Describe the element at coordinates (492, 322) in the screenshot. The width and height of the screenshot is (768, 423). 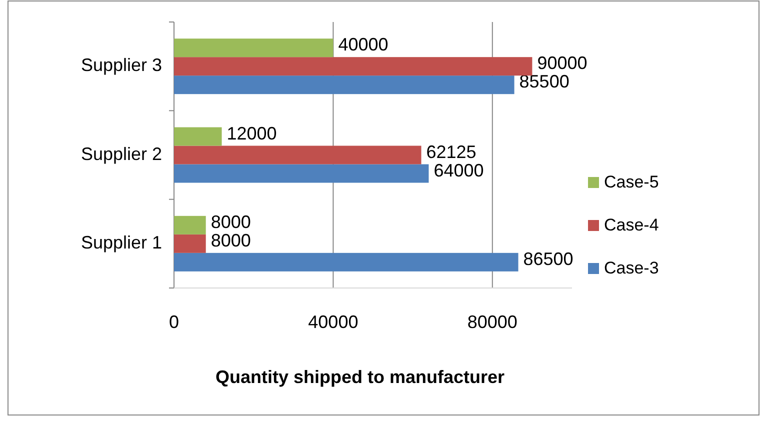
I see `x-tick-label: 80000` at that location.